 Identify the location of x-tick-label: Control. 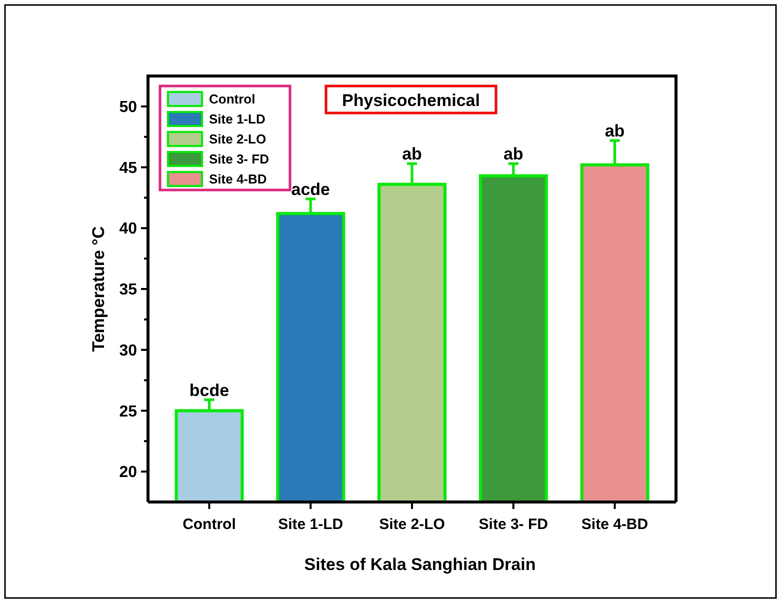
(209, 524).